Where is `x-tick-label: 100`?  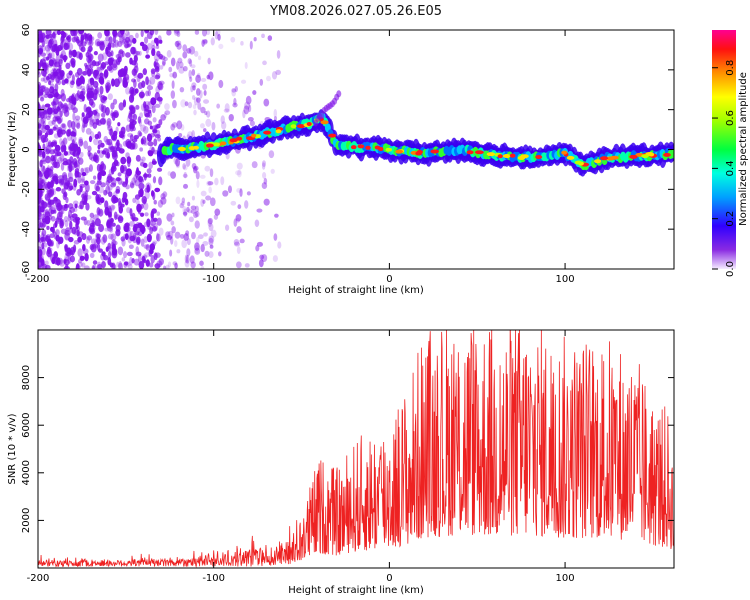 x-tick-label: 100 is located at coordinates (565, 578).